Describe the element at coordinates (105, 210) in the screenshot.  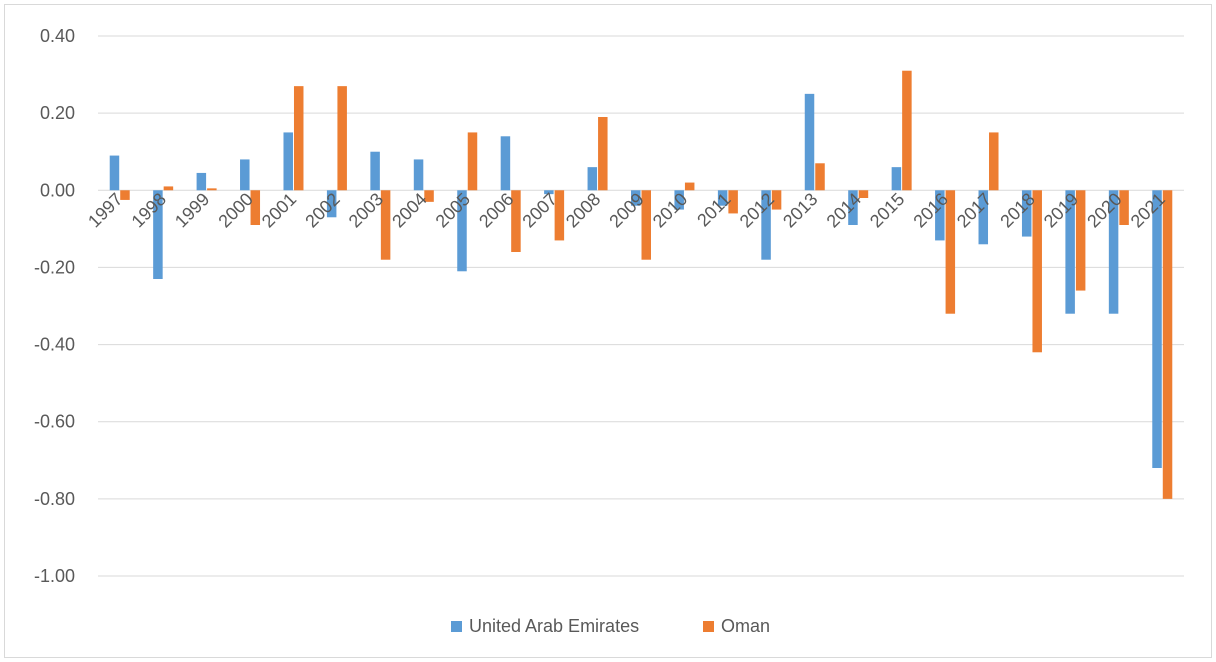
I see `x-tick-label: 1997` at that location.